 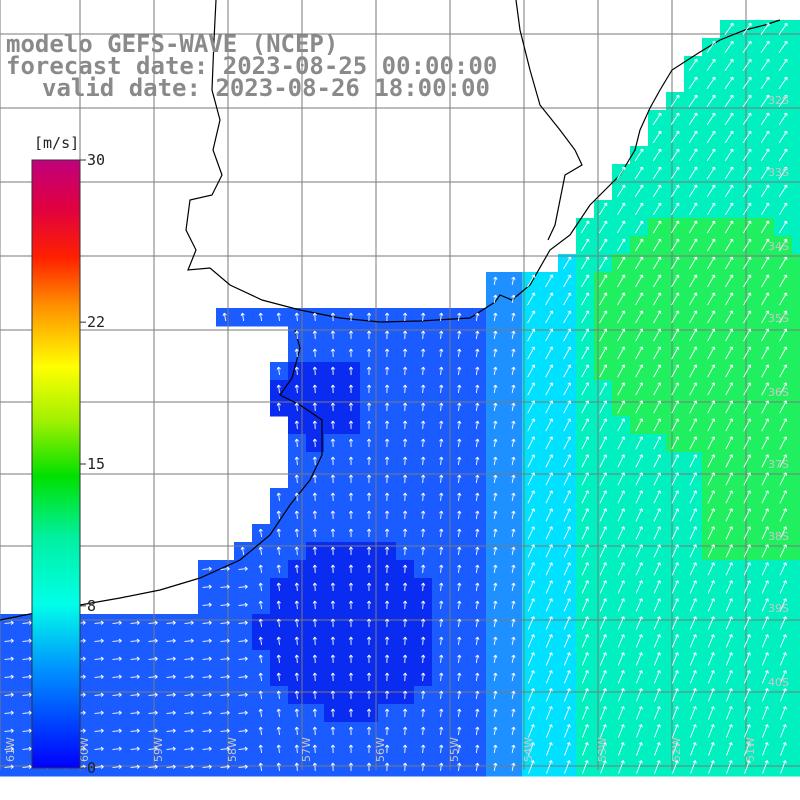 I want to click on latitude-labels: 32S 33S 34S 35S 36S 37S 38S 39S 40S, so click(x=778, y=391).